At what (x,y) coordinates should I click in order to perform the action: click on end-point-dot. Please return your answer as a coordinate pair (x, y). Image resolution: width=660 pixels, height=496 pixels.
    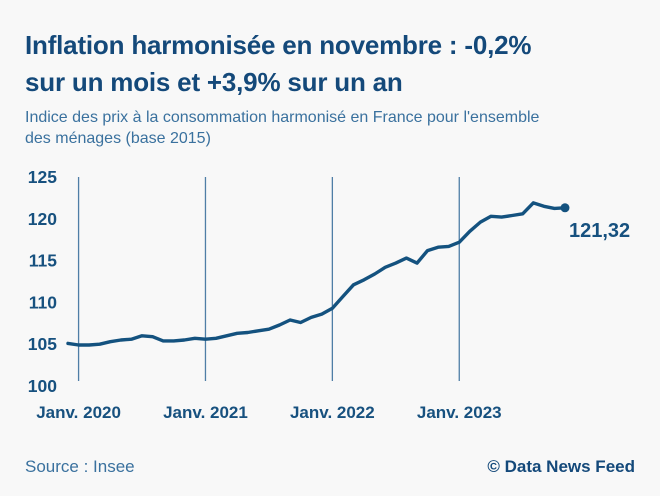
    Looking at the image, I should click on (565, 208).